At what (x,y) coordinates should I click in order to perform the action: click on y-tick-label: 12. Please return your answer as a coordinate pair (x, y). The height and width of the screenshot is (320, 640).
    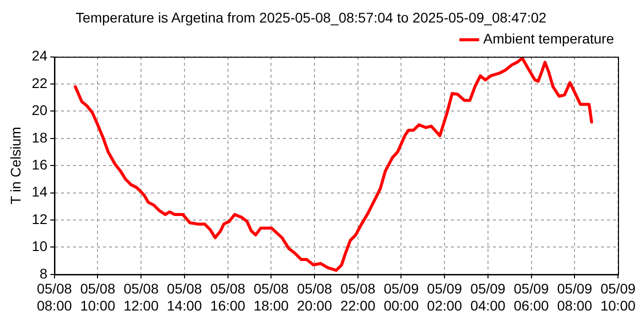
    Looking at the image, I should click on (40, 218).